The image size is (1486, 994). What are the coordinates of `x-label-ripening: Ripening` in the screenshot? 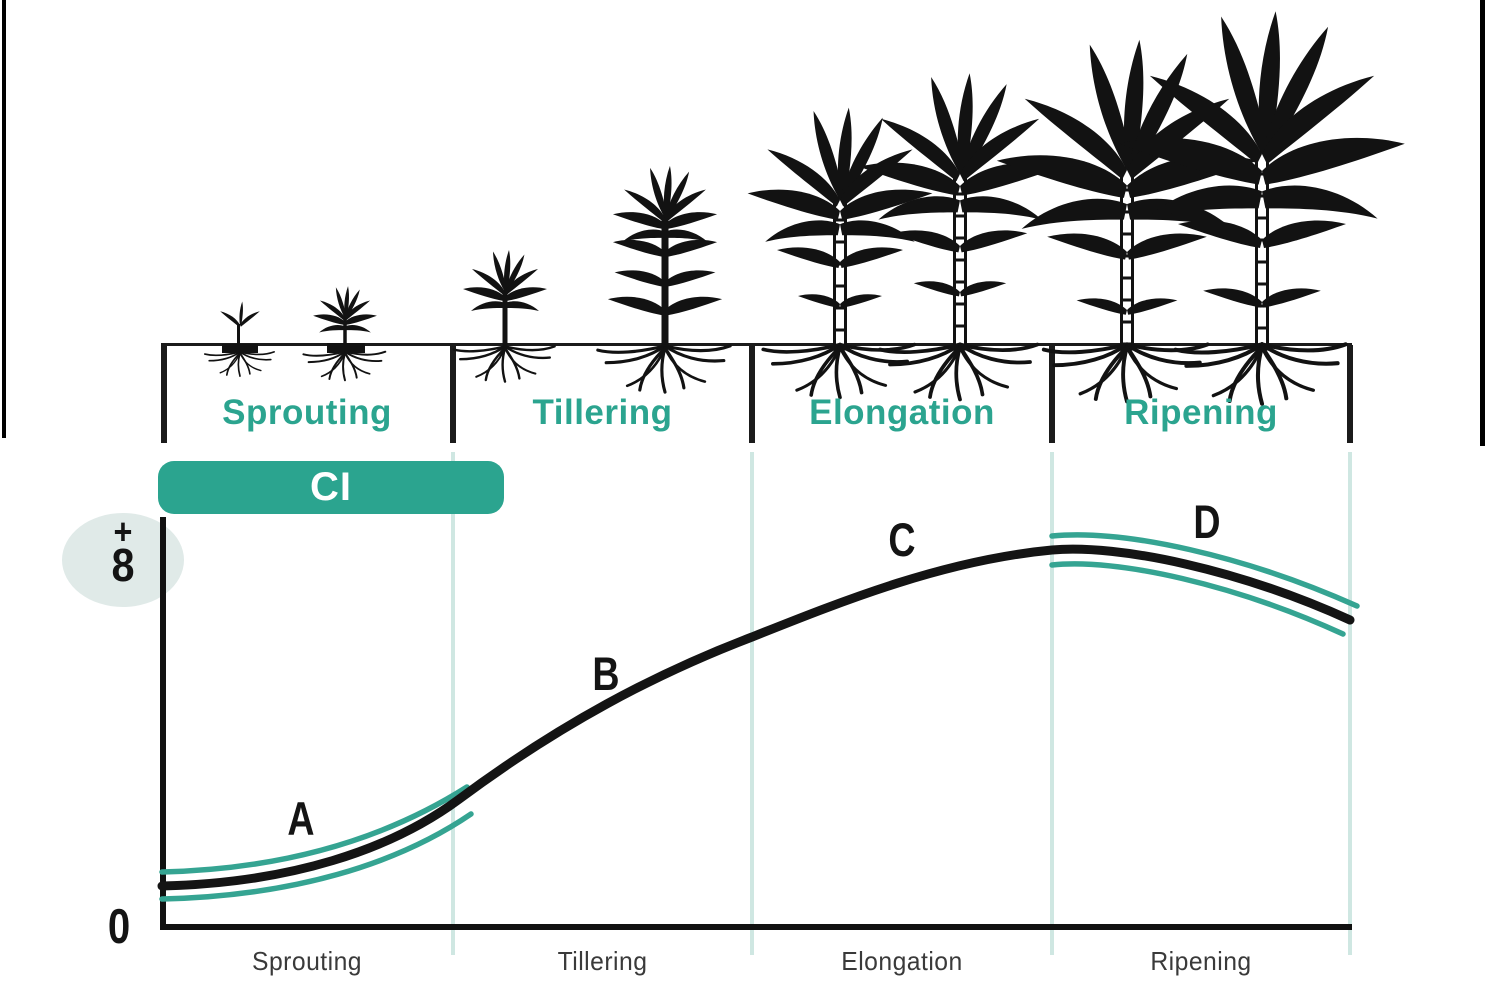 It's located at (1201, 961).